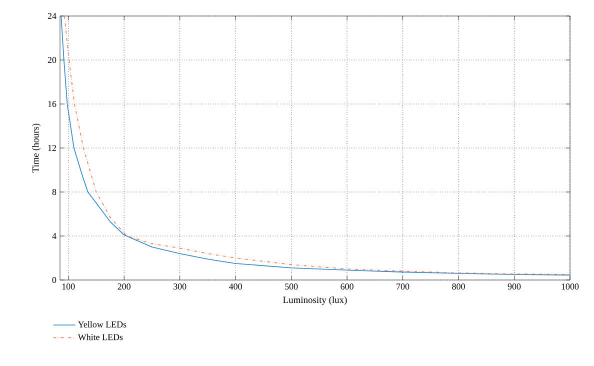 The height and width of the screenshot is (366, 594). I want to click on y-tick-label: 0, so click(54, 280).